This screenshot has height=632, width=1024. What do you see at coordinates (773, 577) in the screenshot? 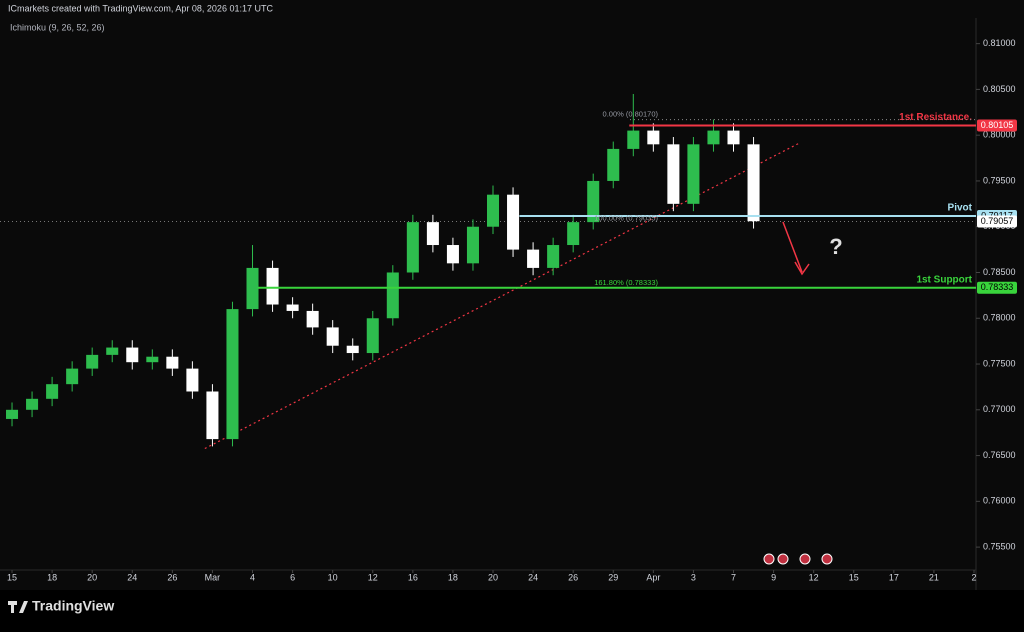
I see `x-tick-label: 9` at bounding box center [773, 577].